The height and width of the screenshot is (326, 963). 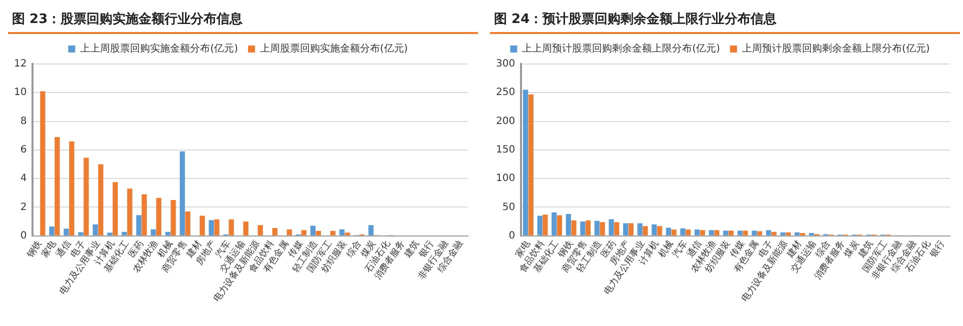 What do you see at coordinates (334, 48) in the screenshot?
I see `legend-label: 上周股票回购实施金额分布(亿元)` at bounding box center [334, 48].